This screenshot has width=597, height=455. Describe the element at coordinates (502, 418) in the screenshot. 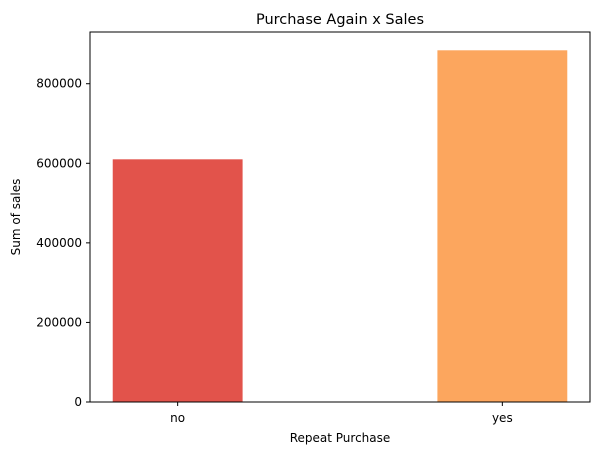

I see `x-tick-label: yes` at that location.